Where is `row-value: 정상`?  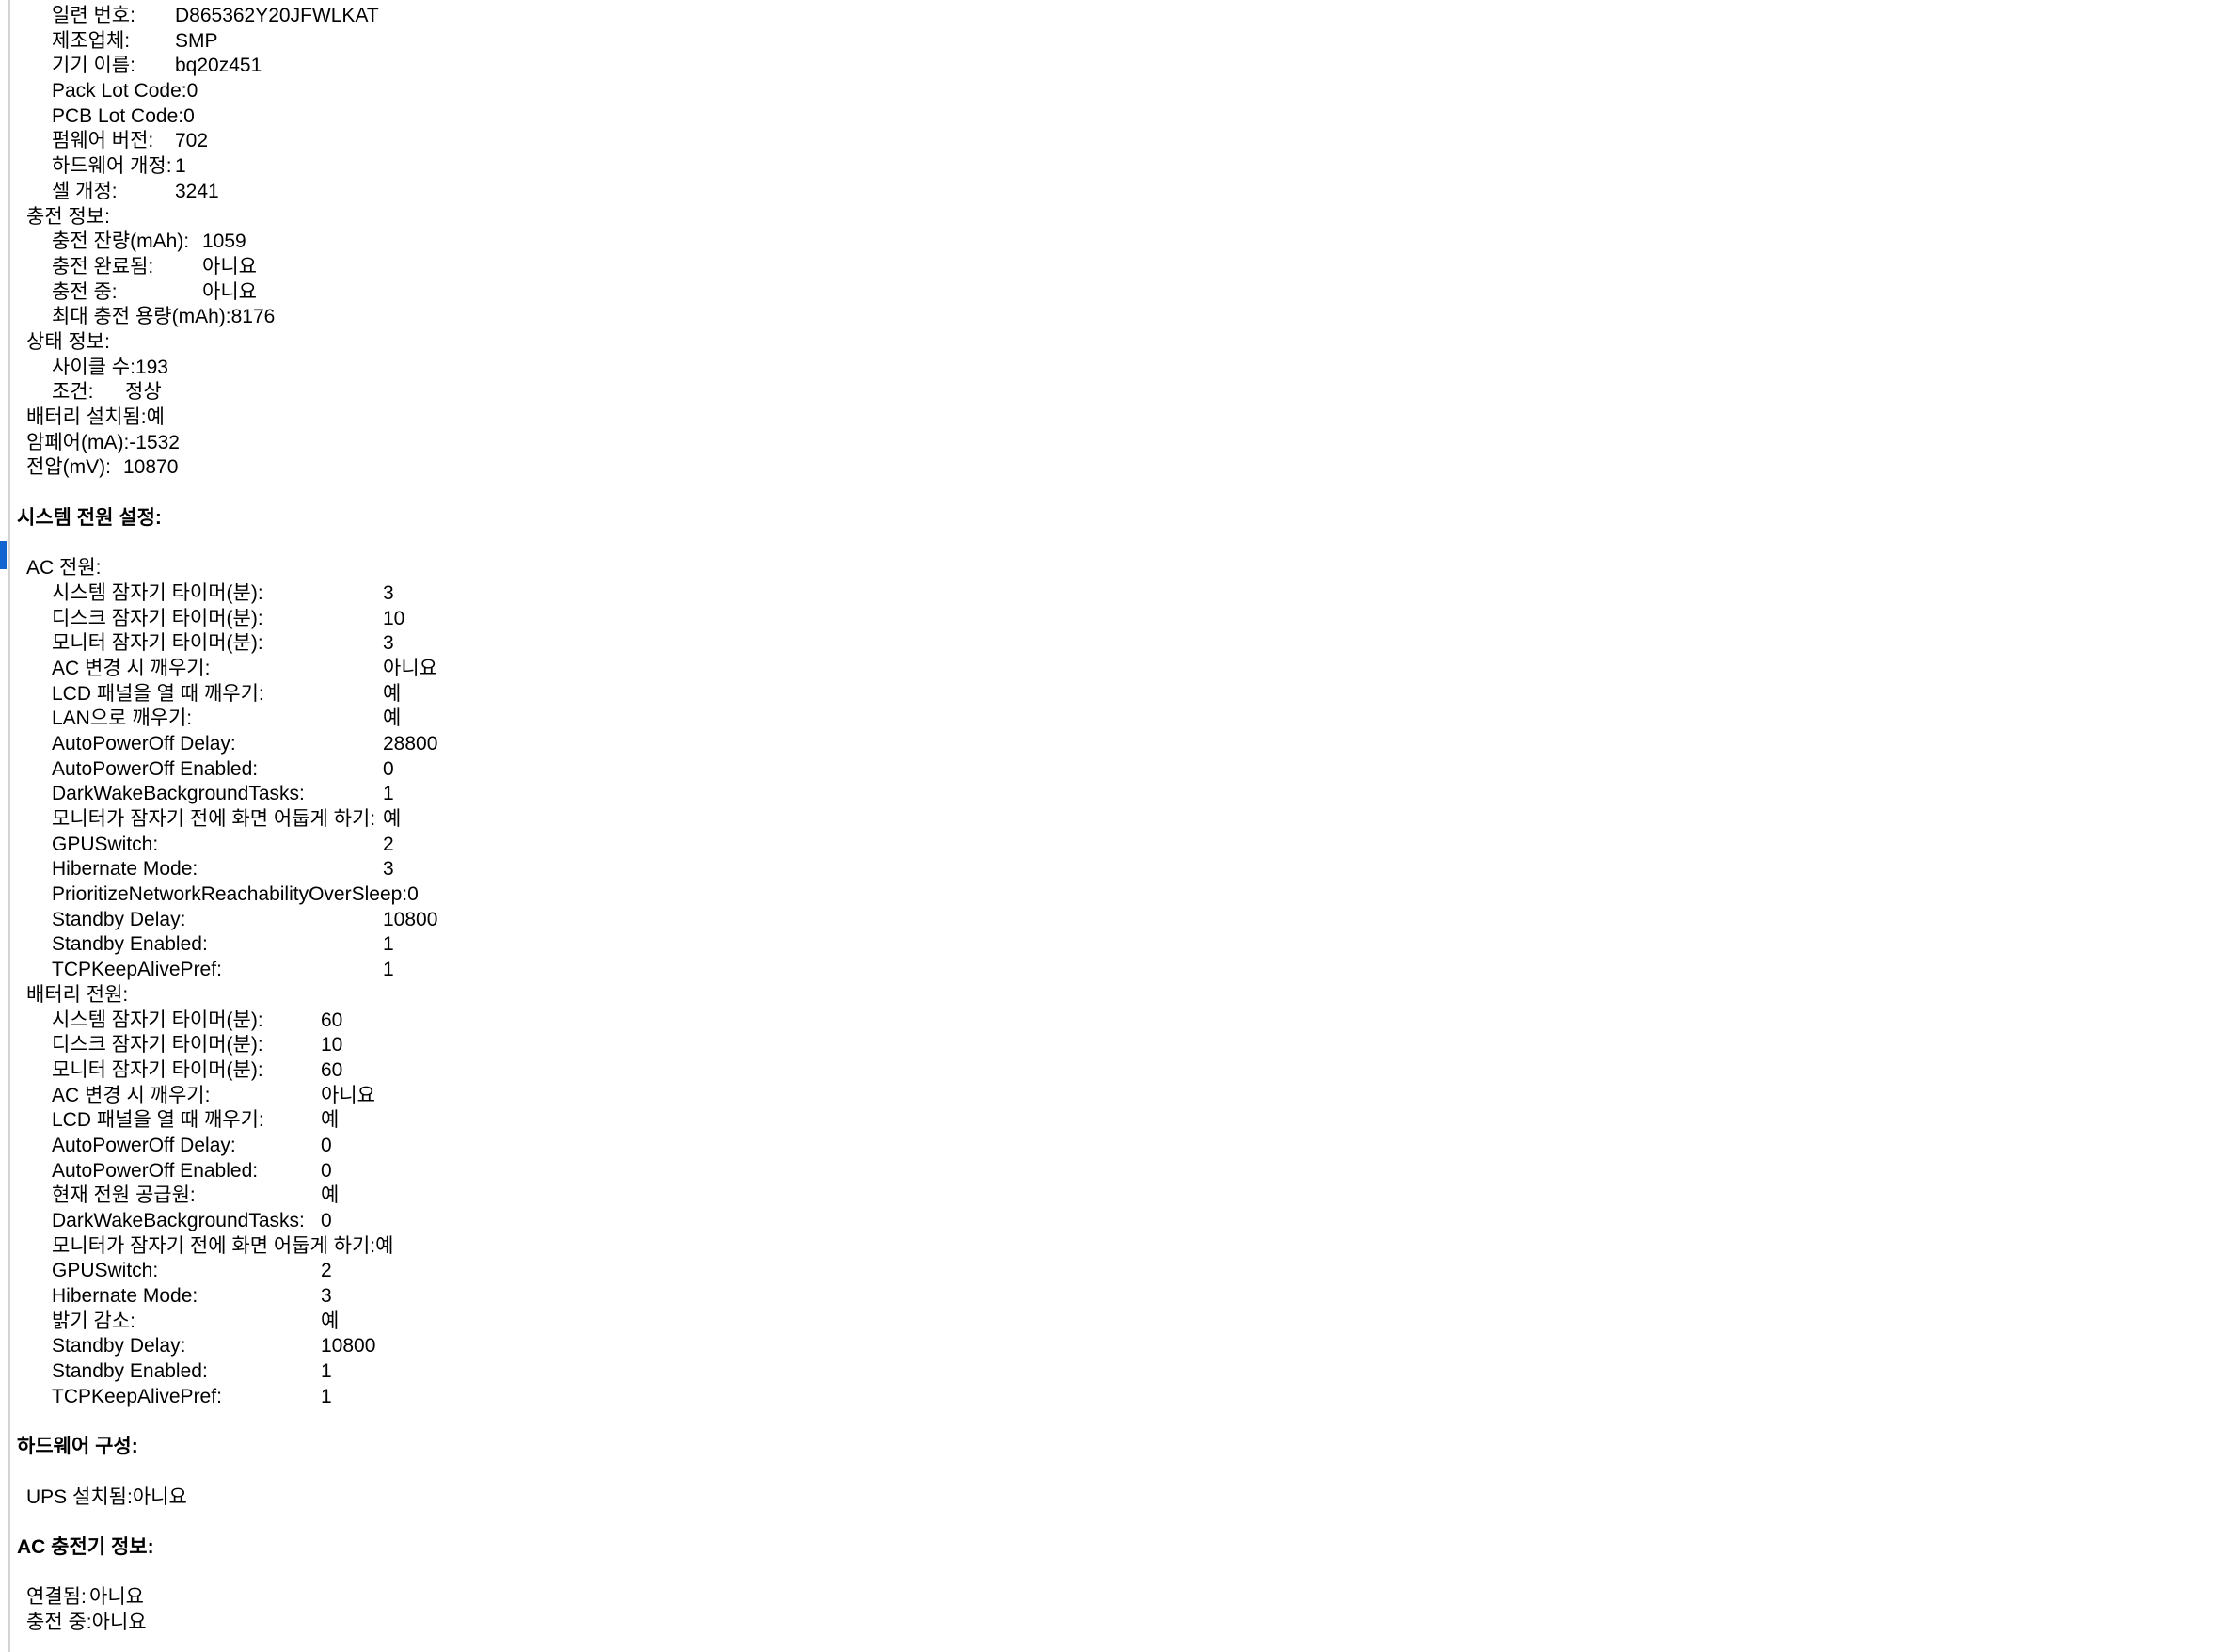
row-value: 정상 is located at coordinates (143, 392).